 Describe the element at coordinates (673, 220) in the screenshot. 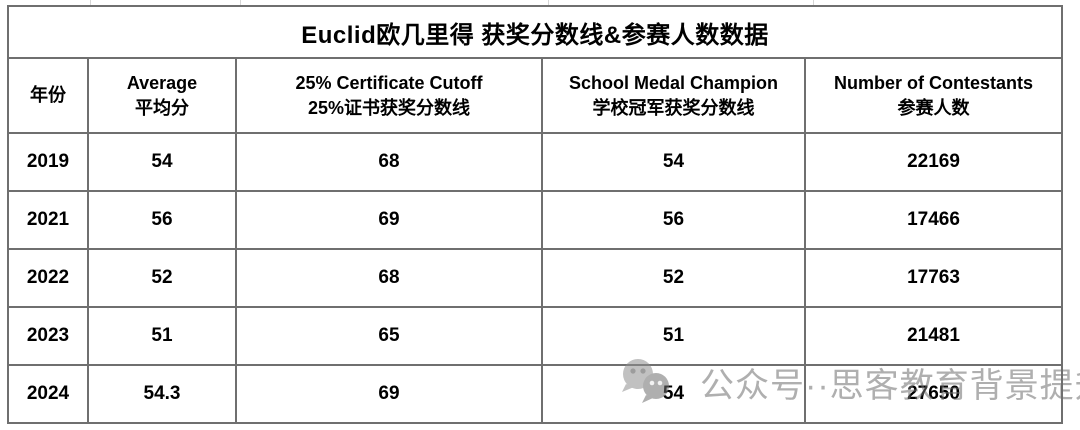

I see `school-champion-cell: 56` at that location.